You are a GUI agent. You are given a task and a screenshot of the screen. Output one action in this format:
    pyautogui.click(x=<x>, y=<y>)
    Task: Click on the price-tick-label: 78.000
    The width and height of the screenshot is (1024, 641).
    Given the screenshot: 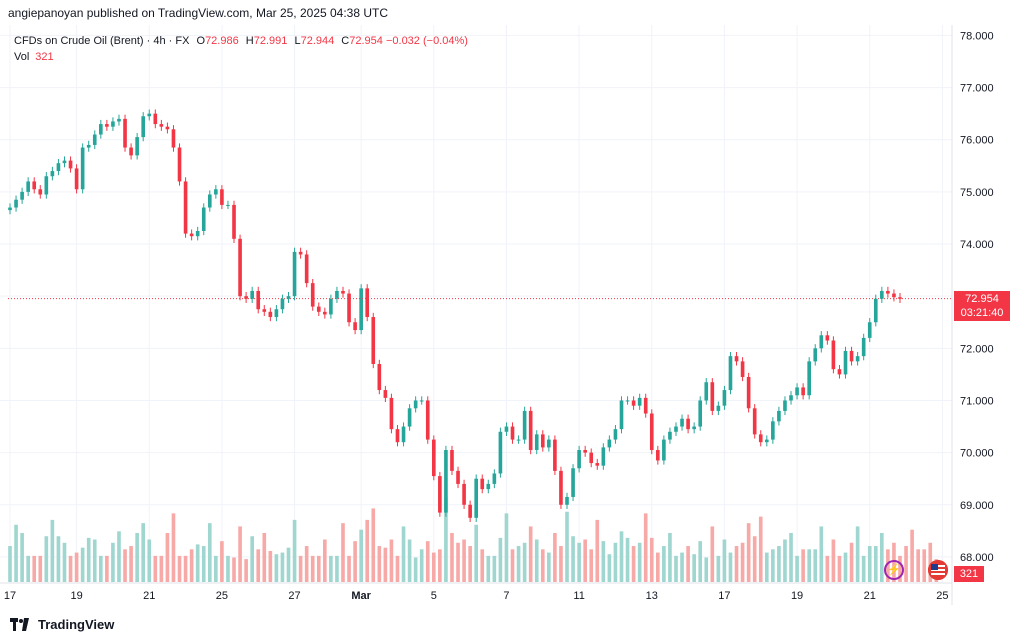 What is the action you would take?
    pyautogui.click(x=977, y=36)
    